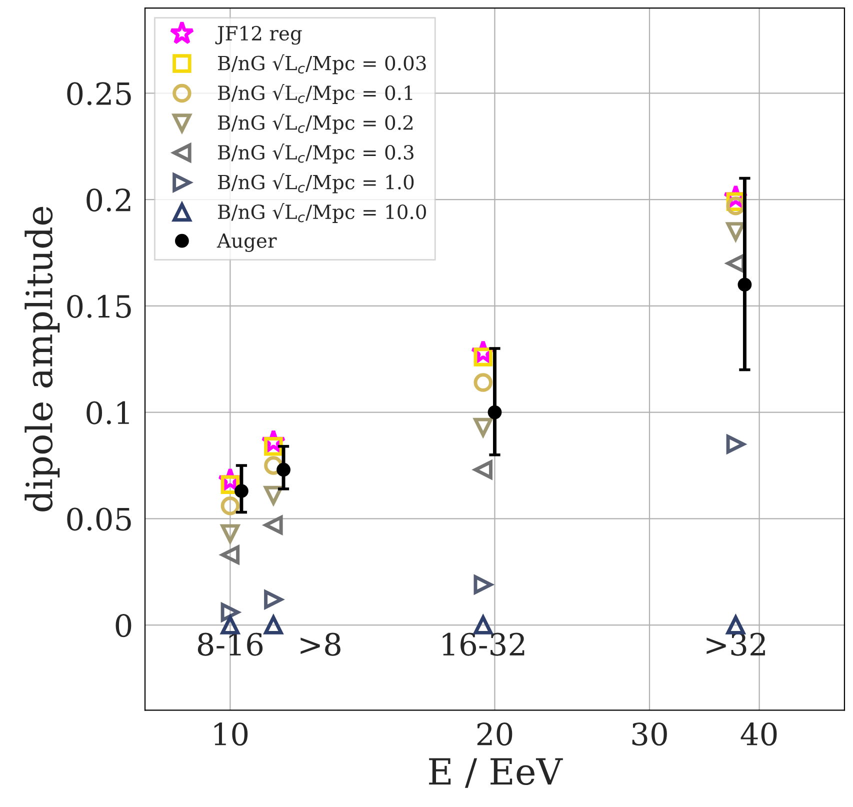 The width and height of the screenshot is (853, 807). Describe the element at coordinates (758, 734) in the screenshot. I see `x-tick-label: 40` at that location.